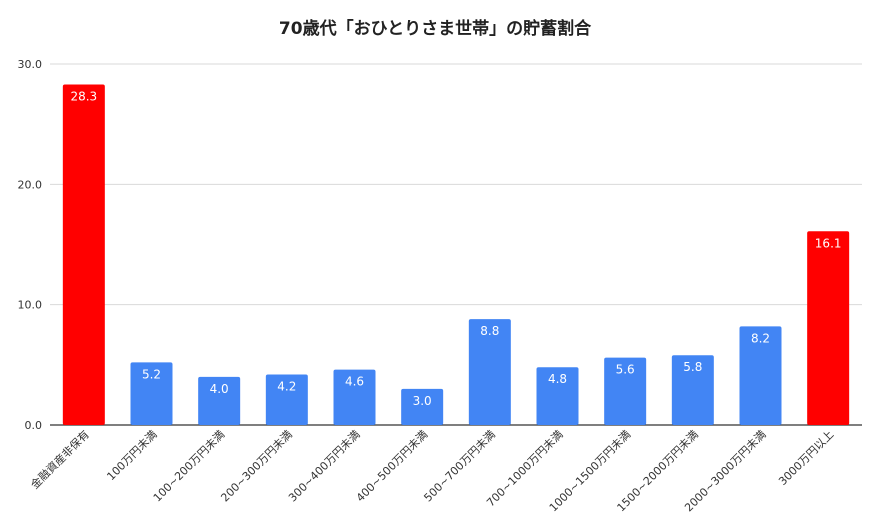  I want to click on x-tick-label: 300~400万円未満, so click(324, 466).